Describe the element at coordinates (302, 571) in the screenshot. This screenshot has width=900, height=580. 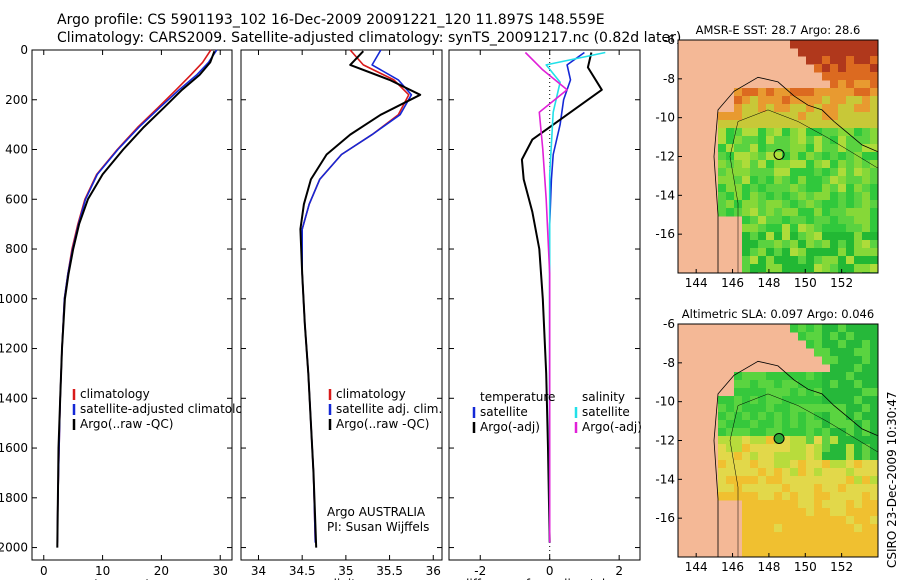
I see `x-tick-label: 34.5` at that location.